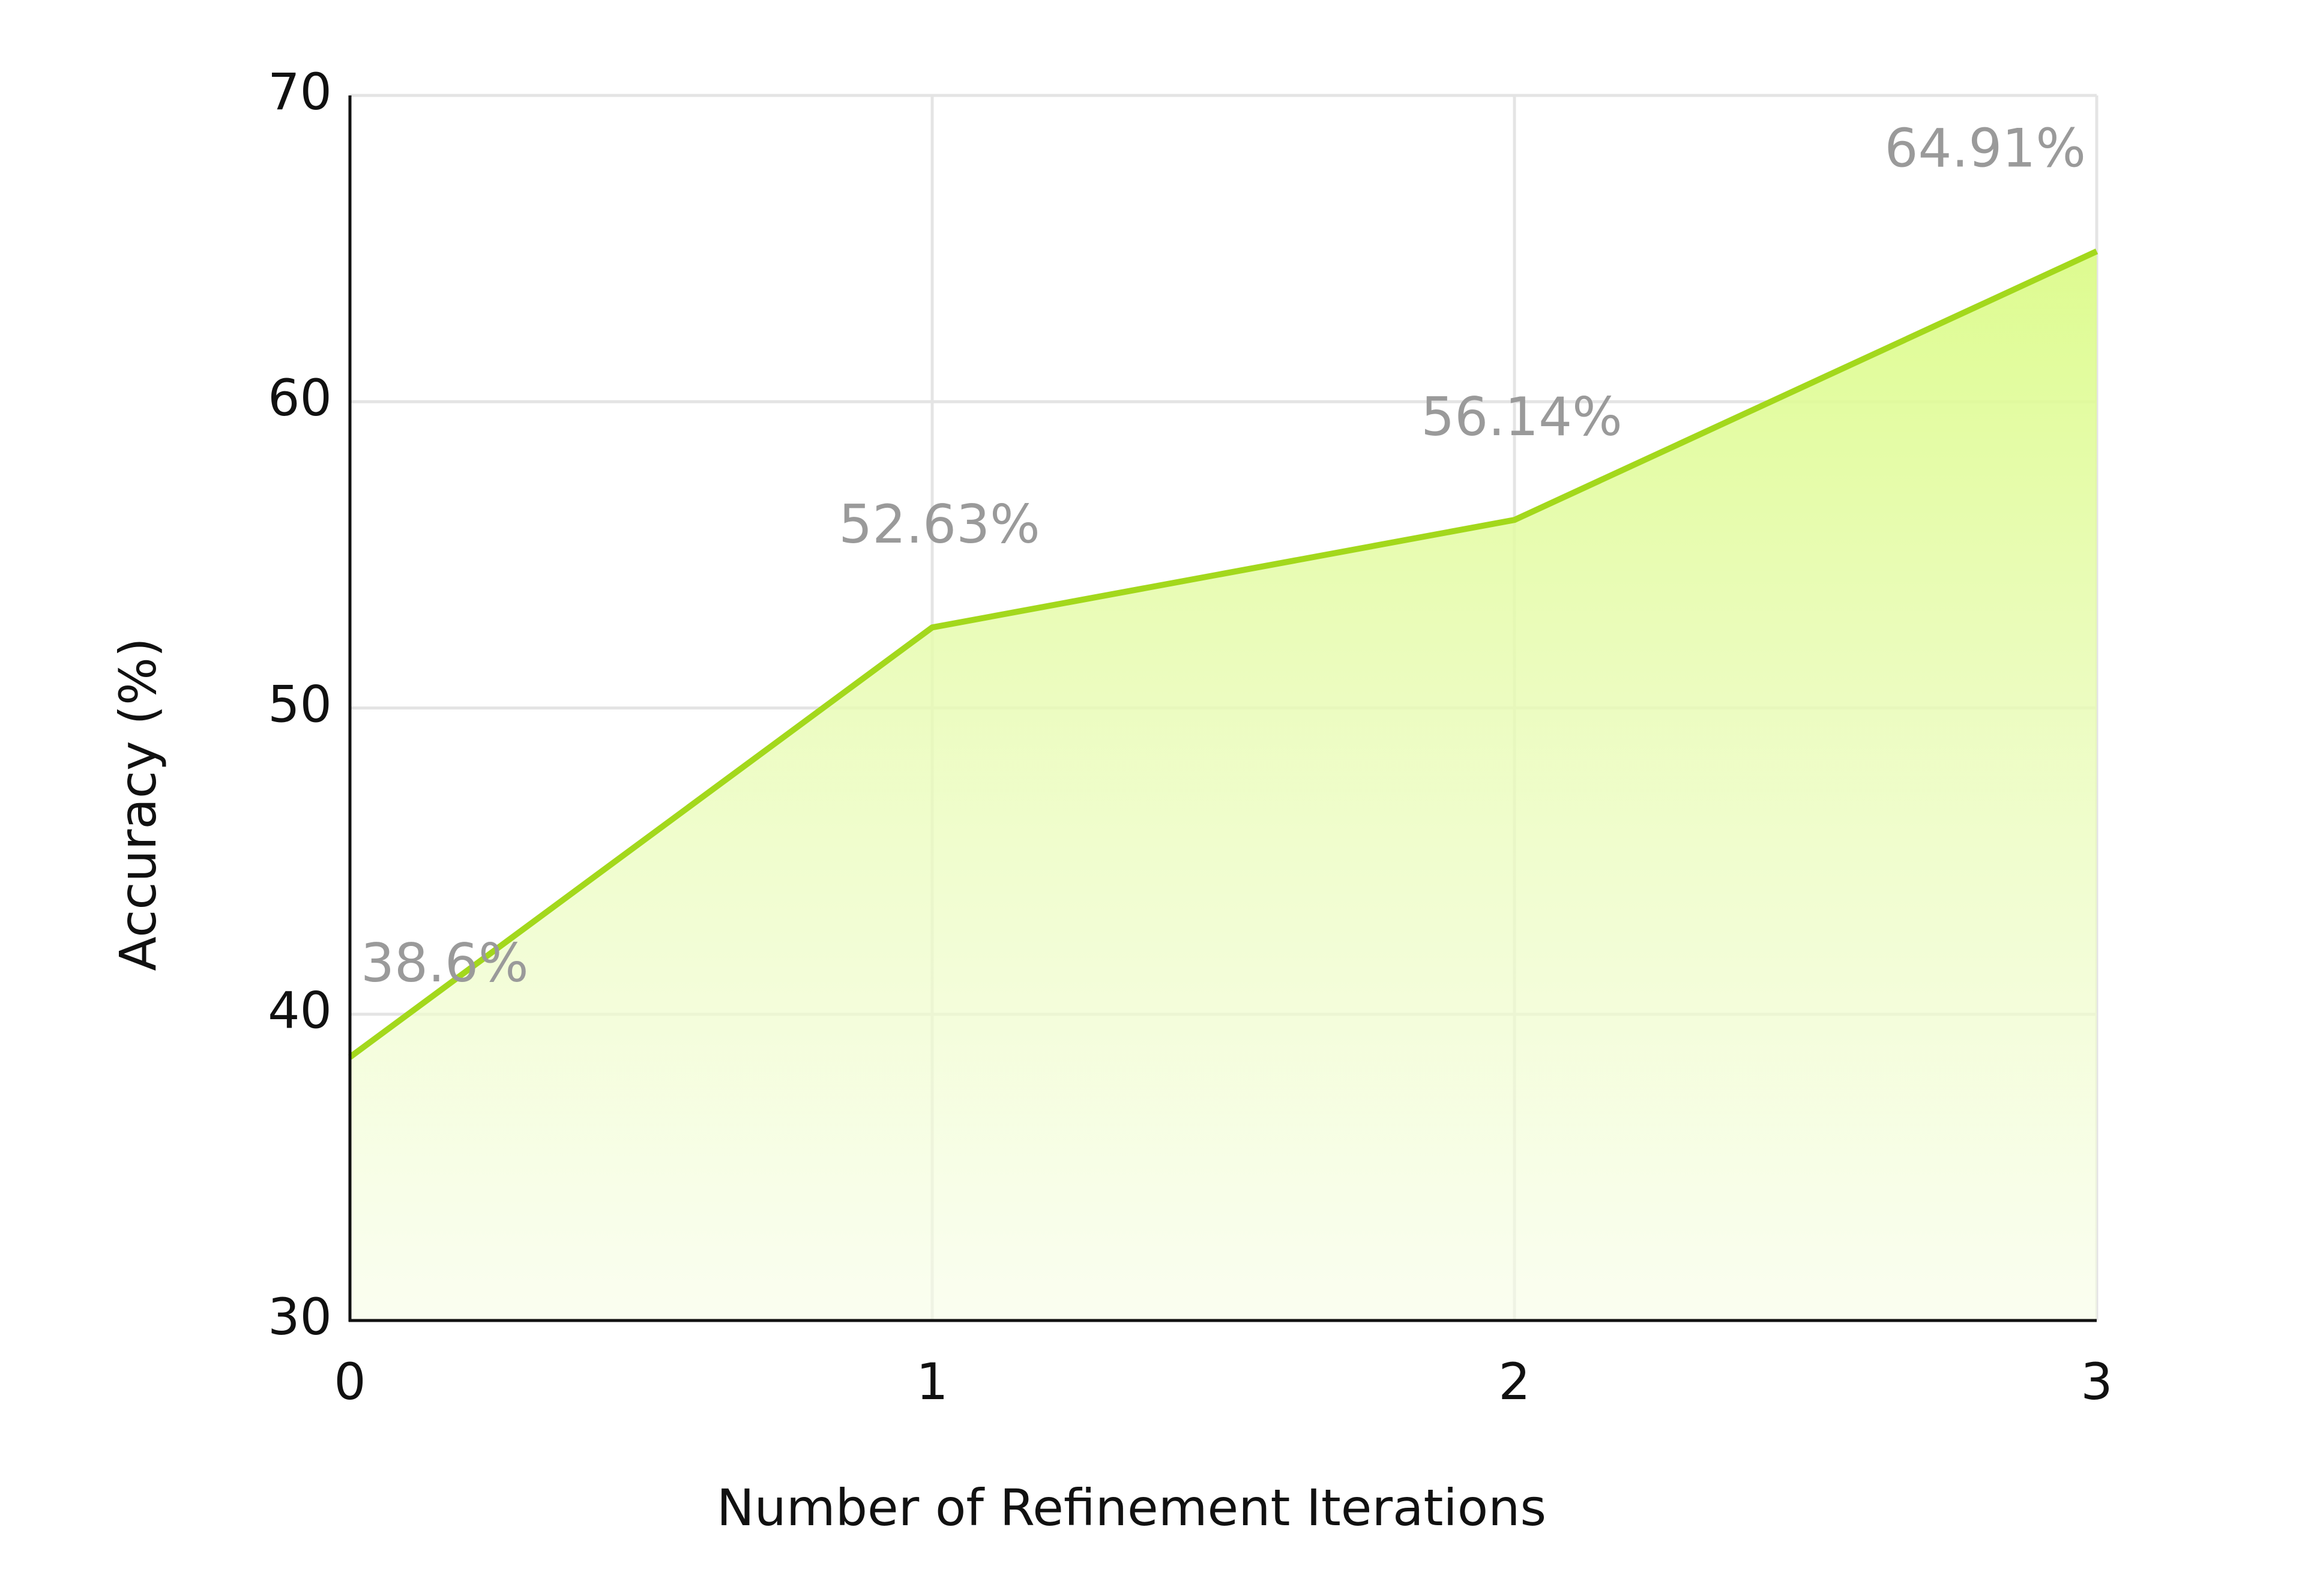 The width and height of the screenshot is (2305, 1596). Describe the element at coordinates (1985, 148) in the screenshot. I see `data-label: 64.91%` at that location.